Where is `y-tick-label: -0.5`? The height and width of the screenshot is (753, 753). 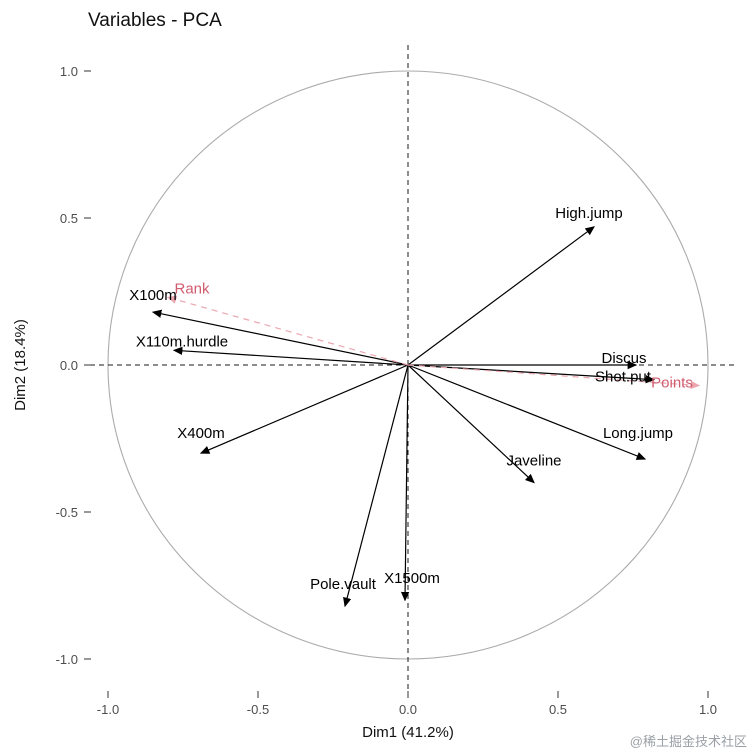 y-tick-label: -0.5 is located at coordinates (67, 512).